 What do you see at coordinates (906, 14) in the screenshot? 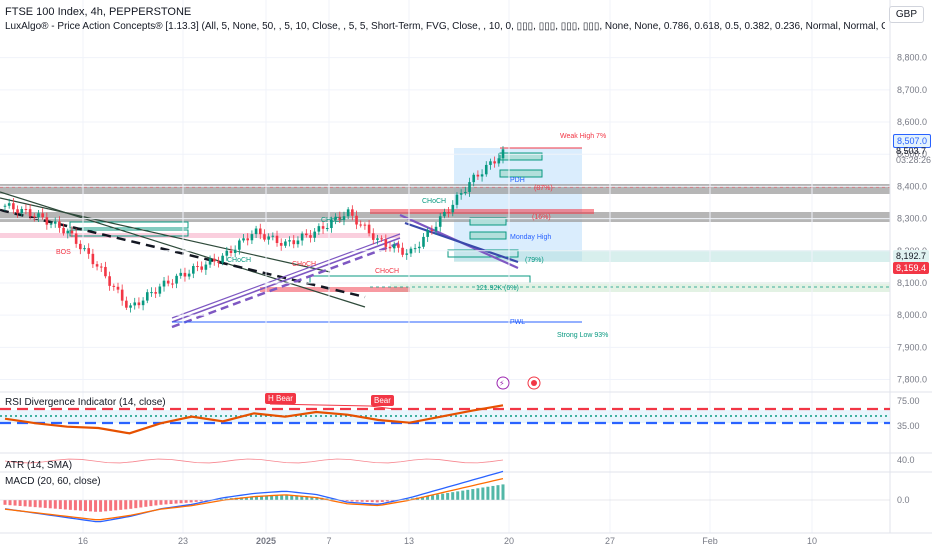
I see `currency-selector: GBP` at bounding box center [906, 14].